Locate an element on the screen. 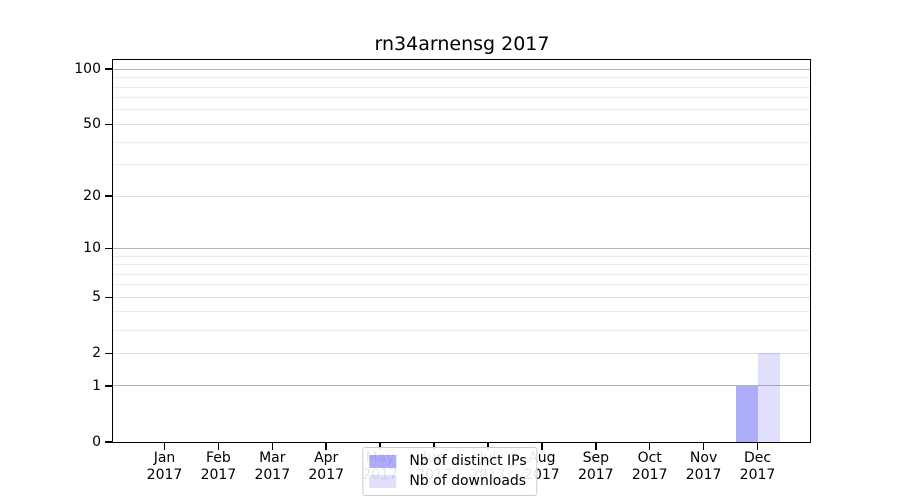  x-tick-label-nov: Nov 2017 is located at coordinates (704, 467).